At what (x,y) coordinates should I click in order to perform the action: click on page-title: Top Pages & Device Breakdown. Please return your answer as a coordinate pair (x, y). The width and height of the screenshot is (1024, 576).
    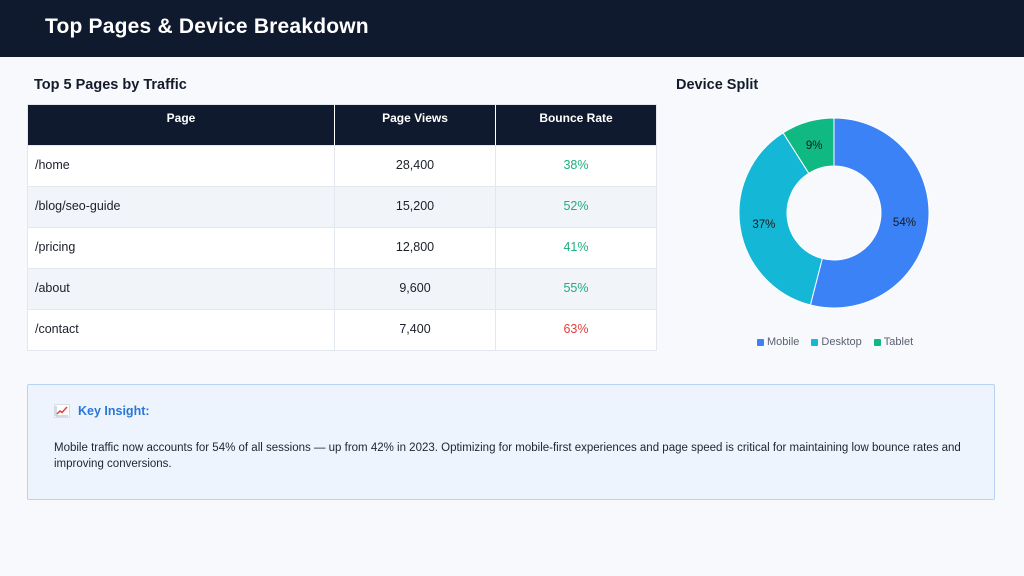
    Looking at the image, I should click on (207, 26).